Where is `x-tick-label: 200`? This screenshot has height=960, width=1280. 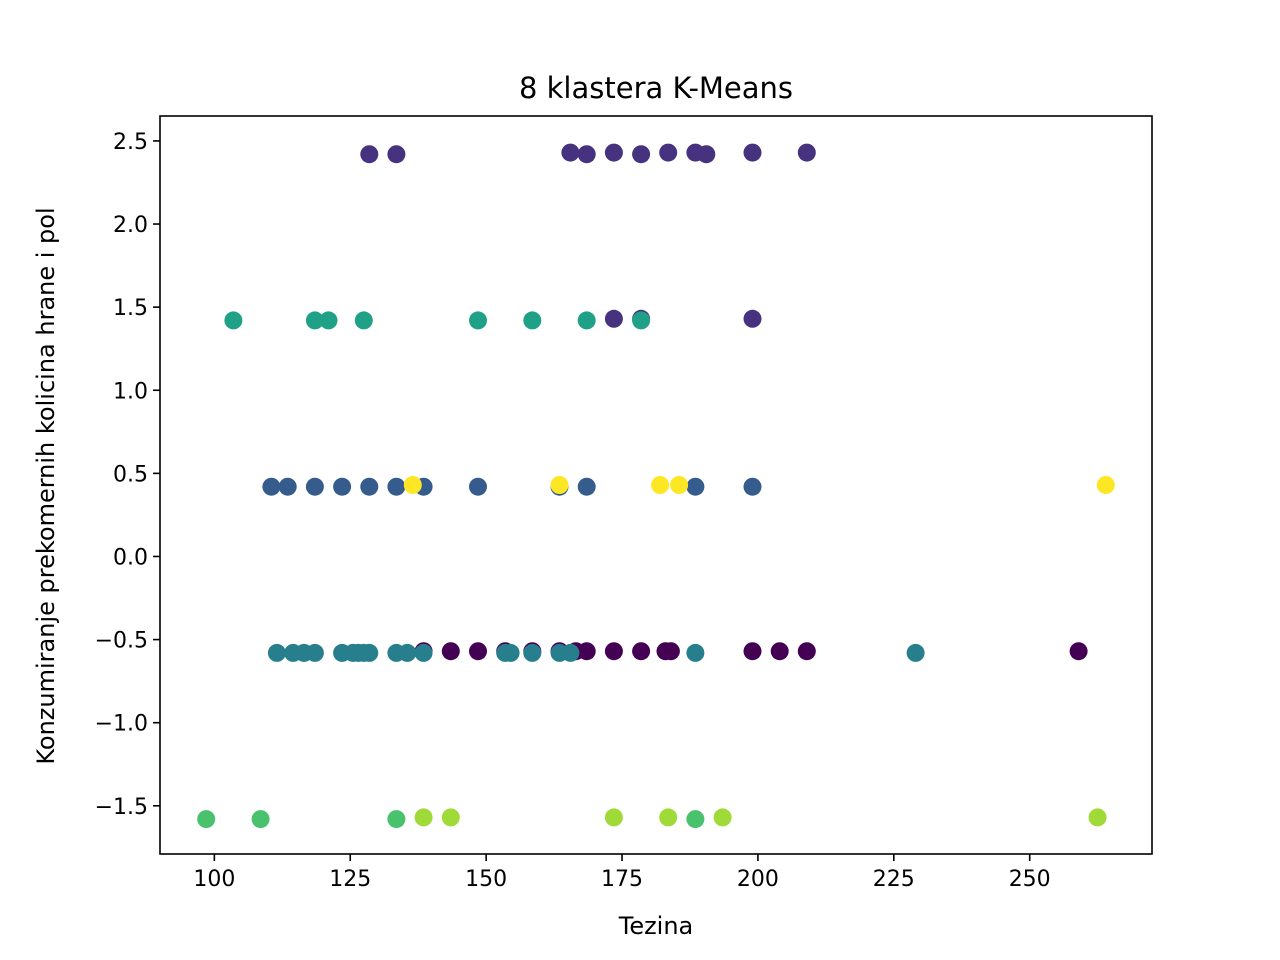 x-tick-label: 200 is located at coordinates (758, 879).